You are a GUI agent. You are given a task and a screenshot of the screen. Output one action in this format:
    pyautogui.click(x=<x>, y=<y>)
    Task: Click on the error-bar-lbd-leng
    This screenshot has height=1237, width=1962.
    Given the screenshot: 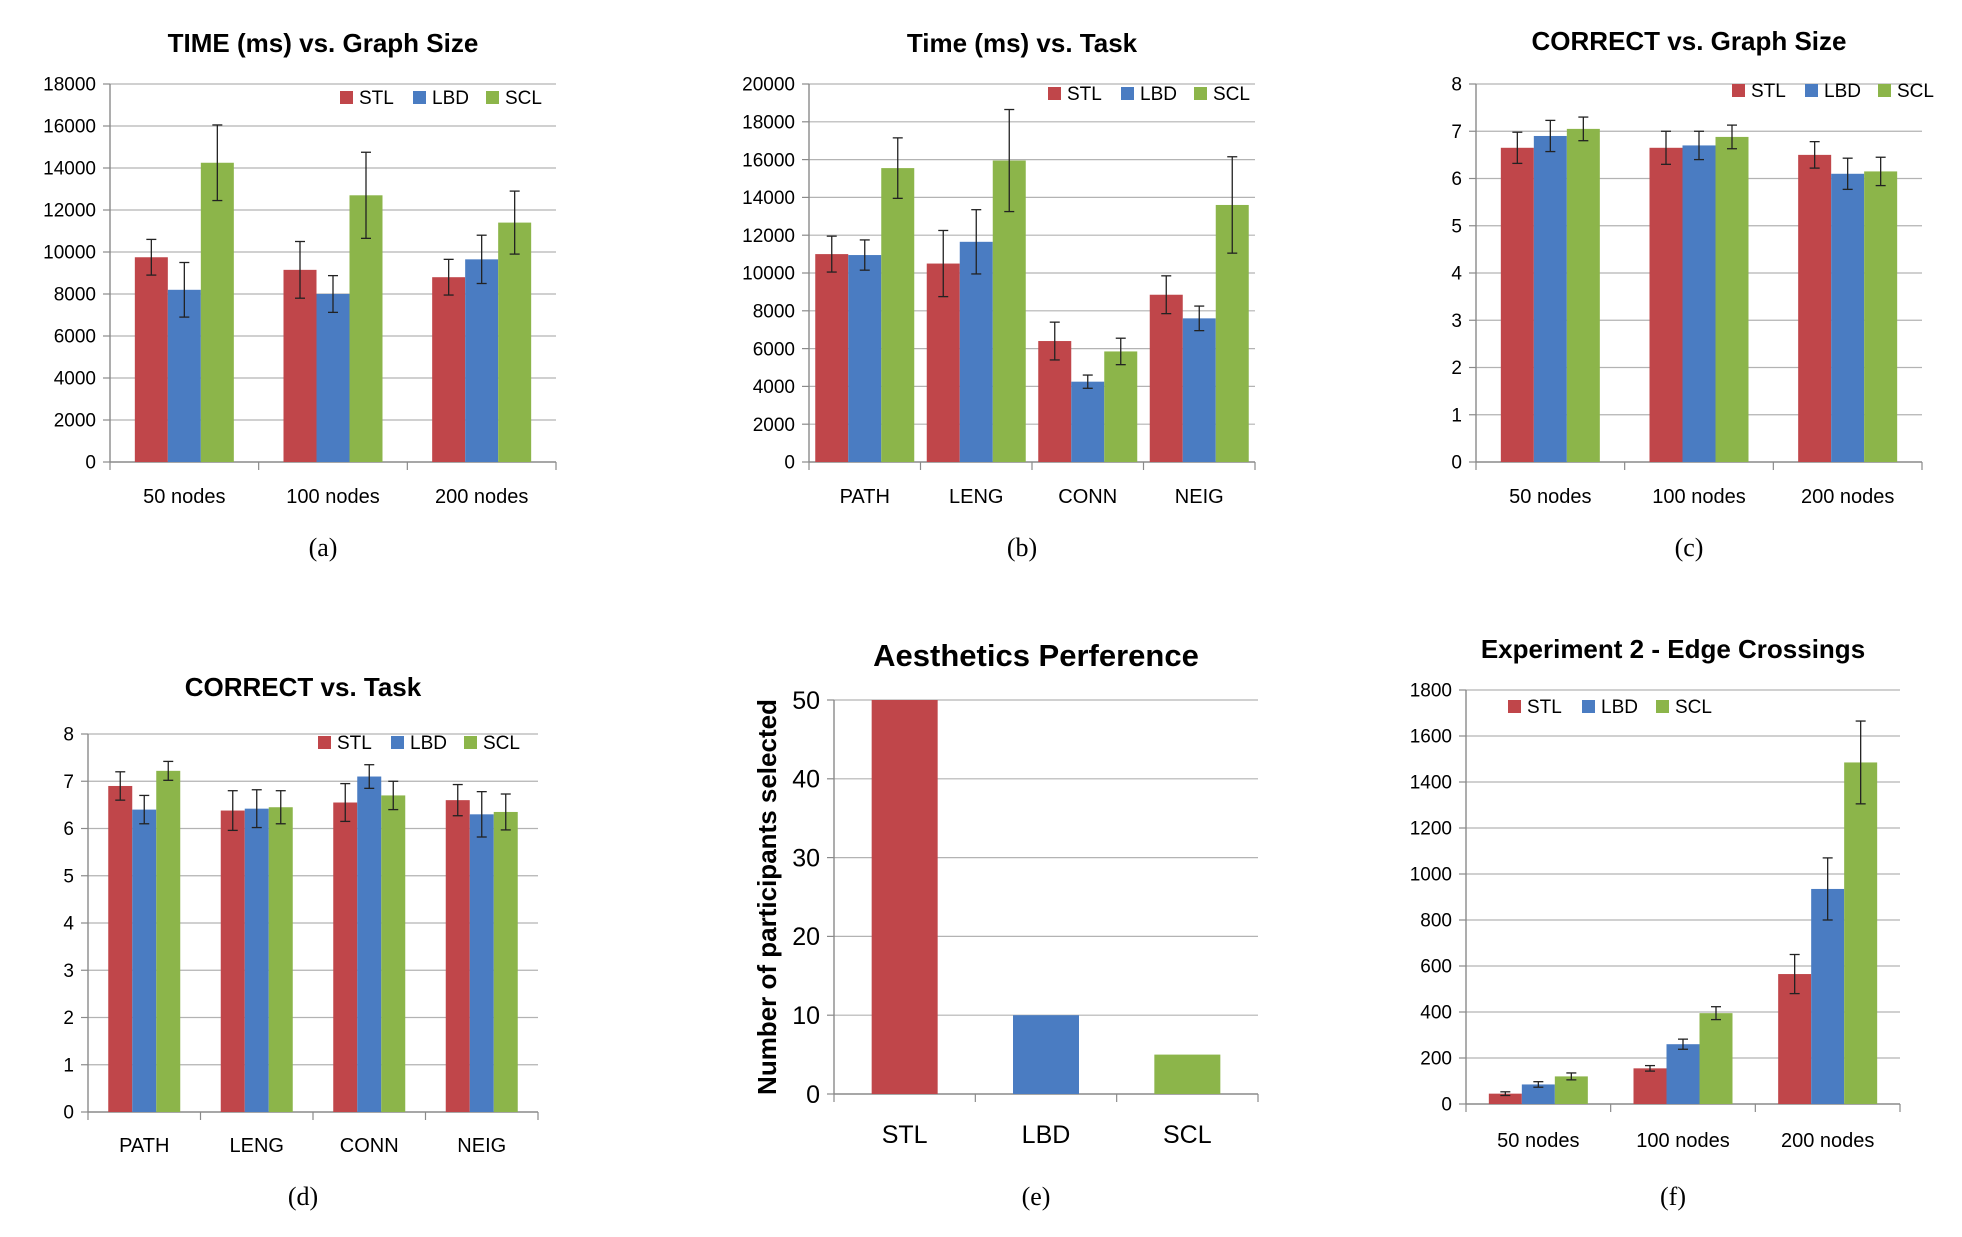 What is the action you would take?
    pyautogui.click(x=976, y=242)
    